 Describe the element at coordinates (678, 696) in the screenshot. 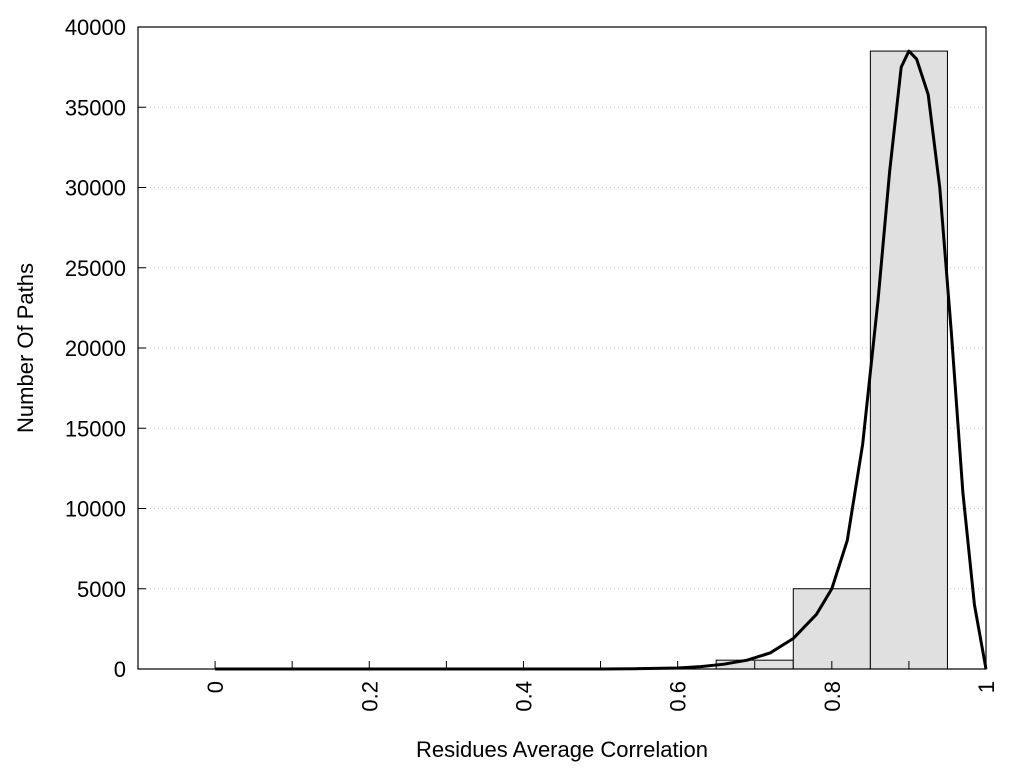

I see `x-tick-label: 0.6` at that location.